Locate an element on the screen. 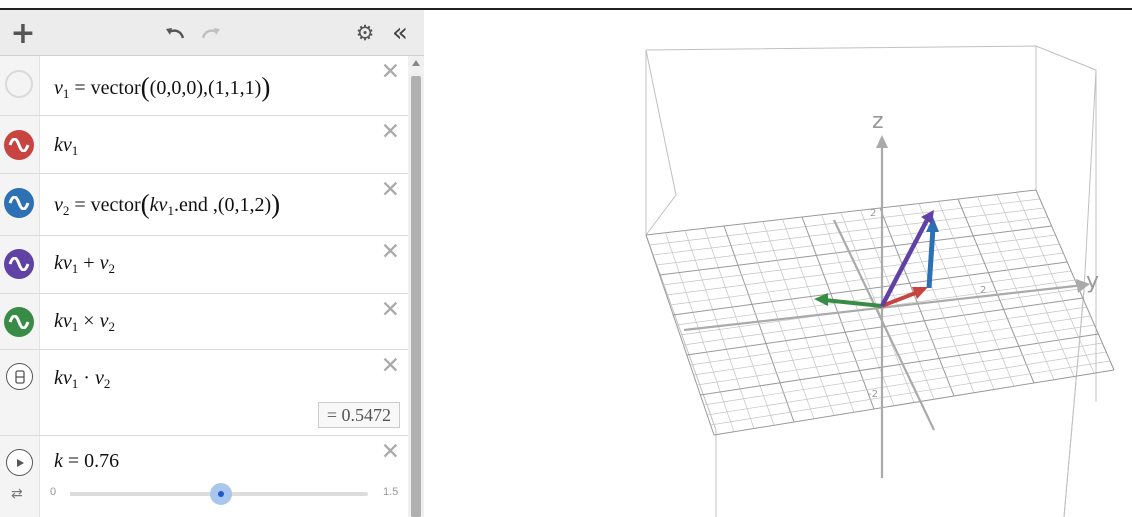 The width and height of the screenshot is (1132, 517). y-tick-label-2: 2 is located at coordinates (983, 290).